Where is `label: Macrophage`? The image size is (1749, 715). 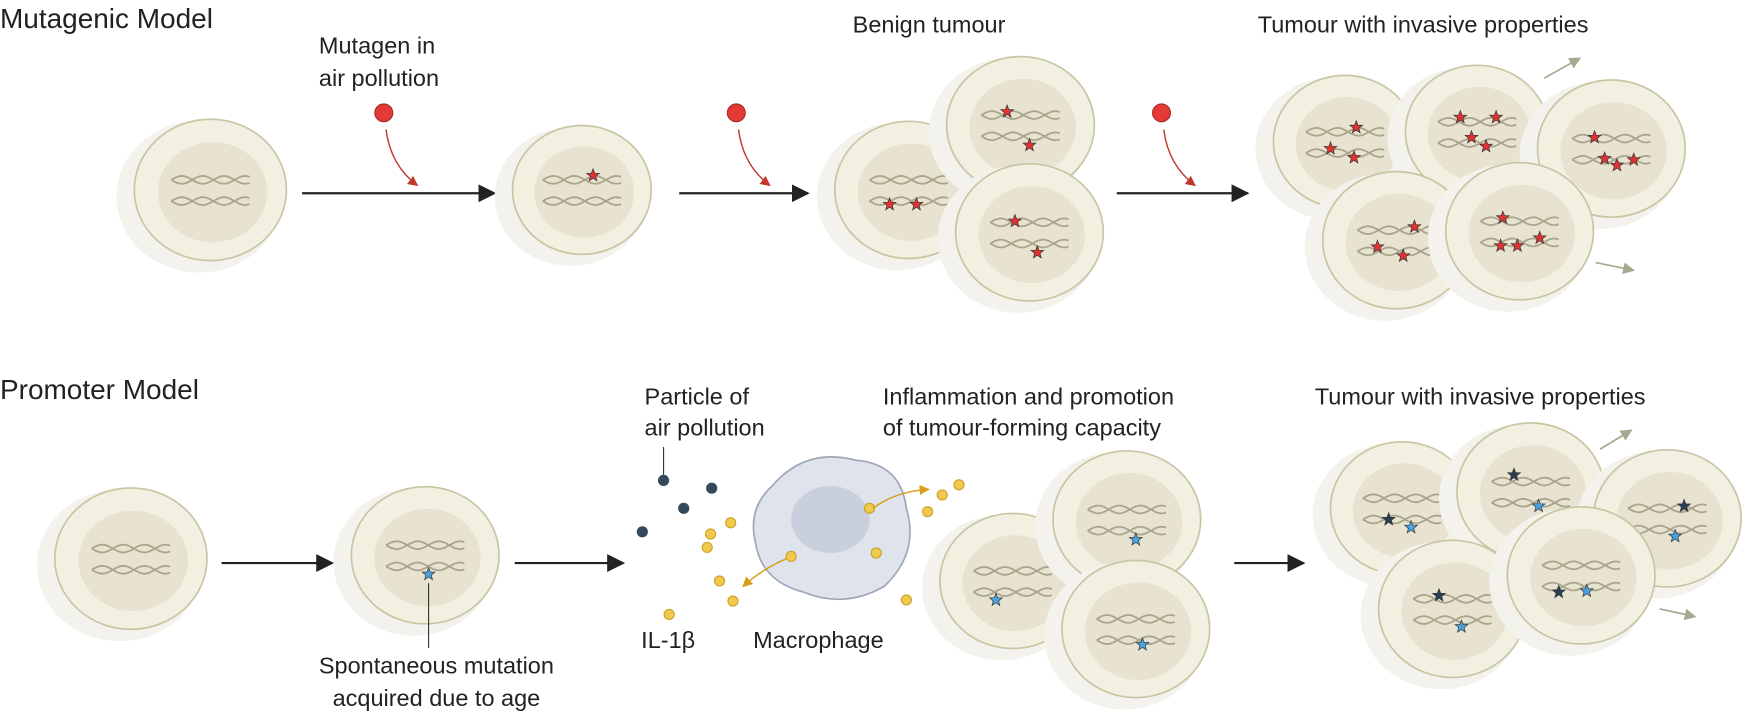
label: Macrophage is located at coordinates (818, 640).